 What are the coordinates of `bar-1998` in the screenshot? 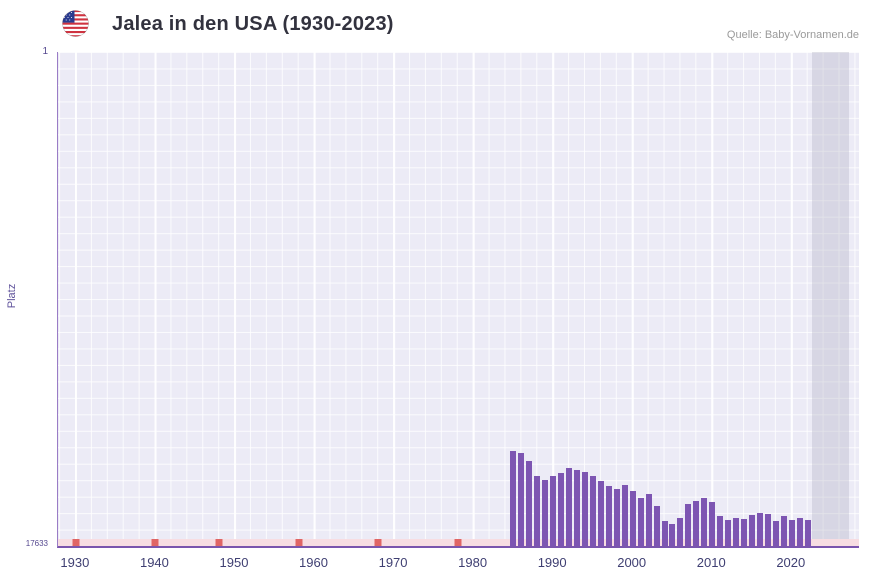 It's located at (616, 517).